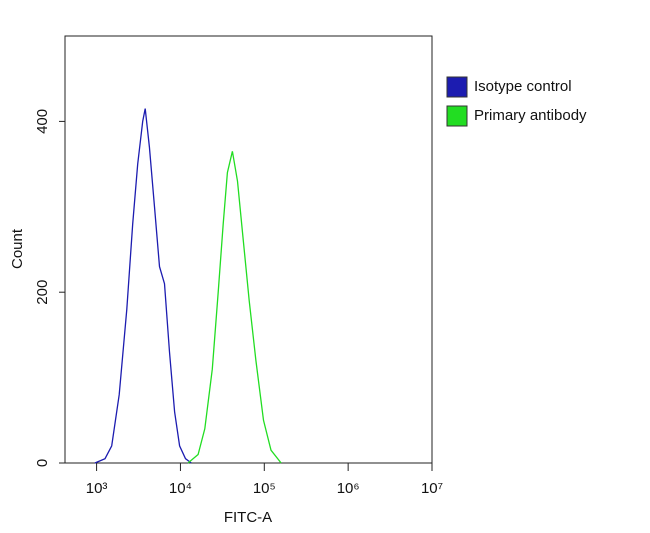 The width and height of the screenshot is (650, 533). What do you see at coordinates (248, 517) in the screenshot?
I see `x-axis-label: FITC-A` at bounding box center [248, 517].